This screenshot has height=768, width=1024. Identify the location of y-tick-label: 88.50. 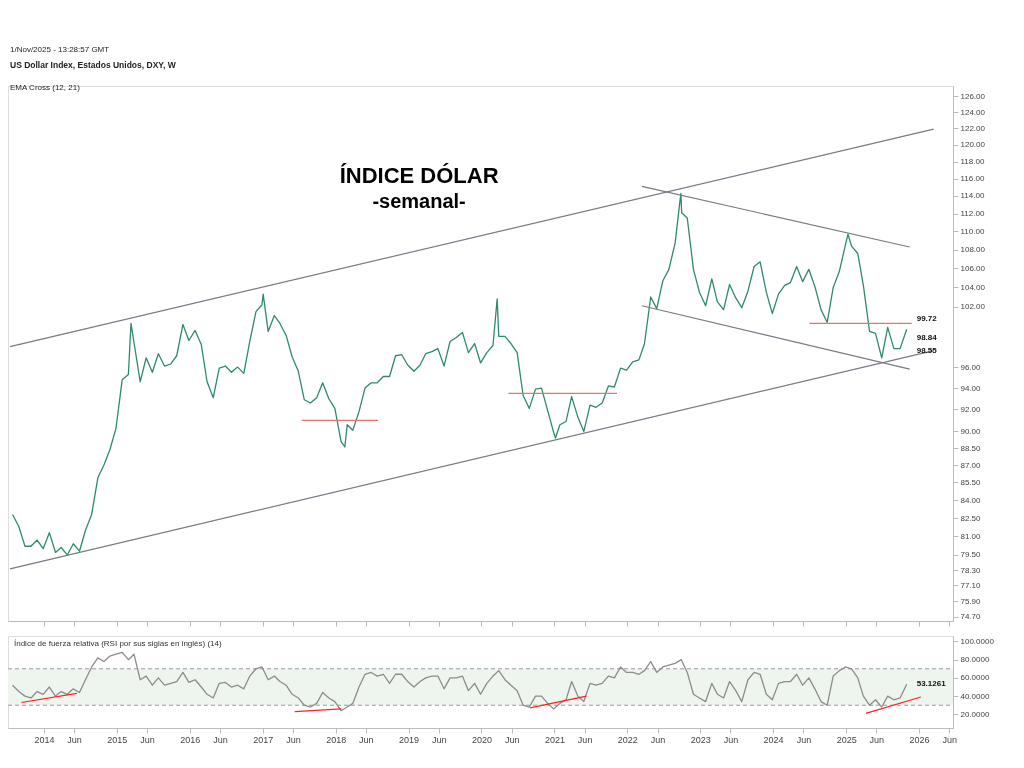
(971, 448).